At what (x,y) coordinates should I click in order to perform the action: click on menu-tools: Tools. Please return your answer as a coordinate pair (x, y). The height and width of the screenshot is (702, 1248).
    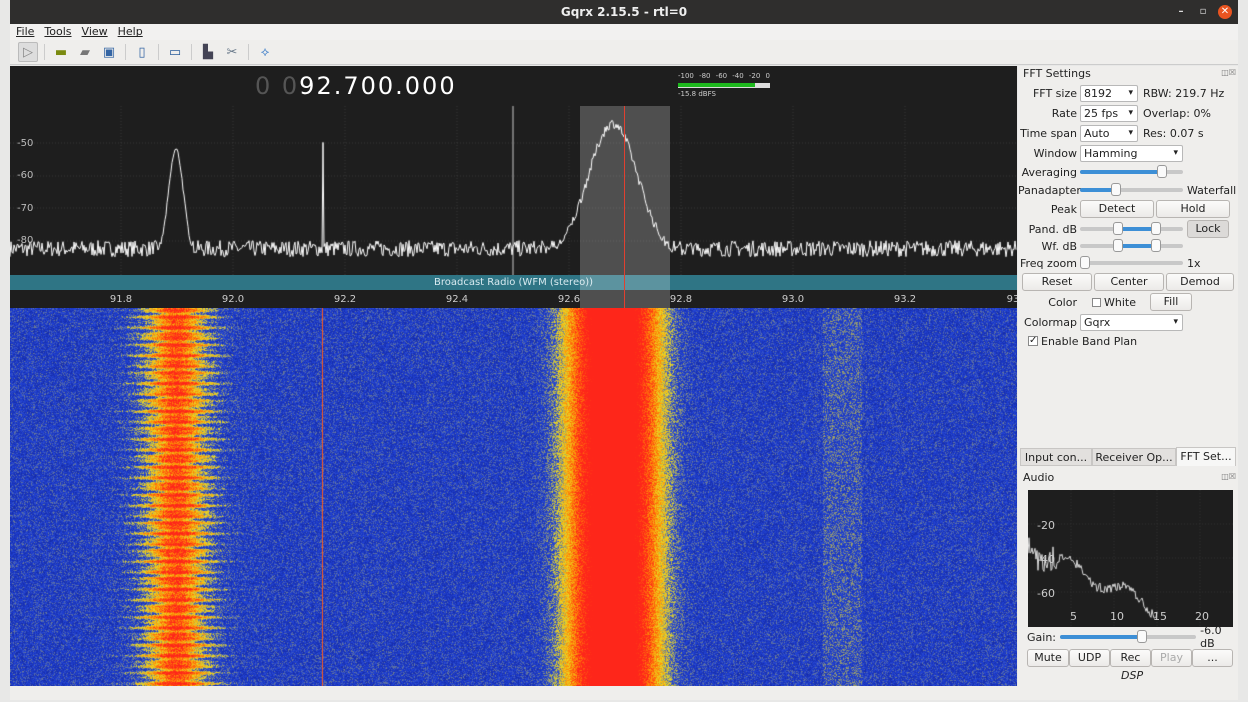
    Looking at the image, I should click on (58, 31).